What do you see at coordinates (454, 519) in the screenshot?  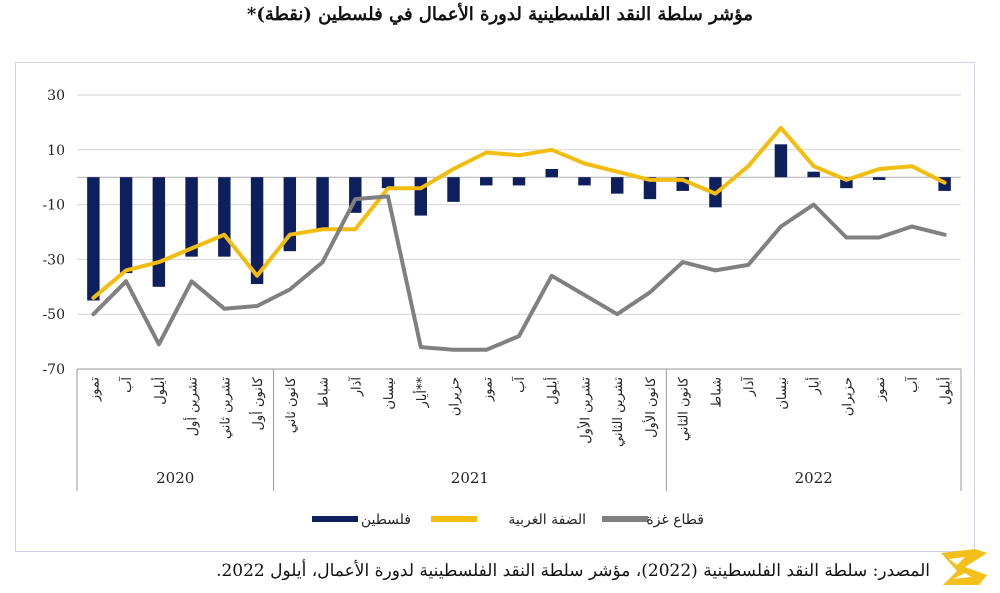 I see `legend-west-bank-swatch` at bounding box center [454, 519].